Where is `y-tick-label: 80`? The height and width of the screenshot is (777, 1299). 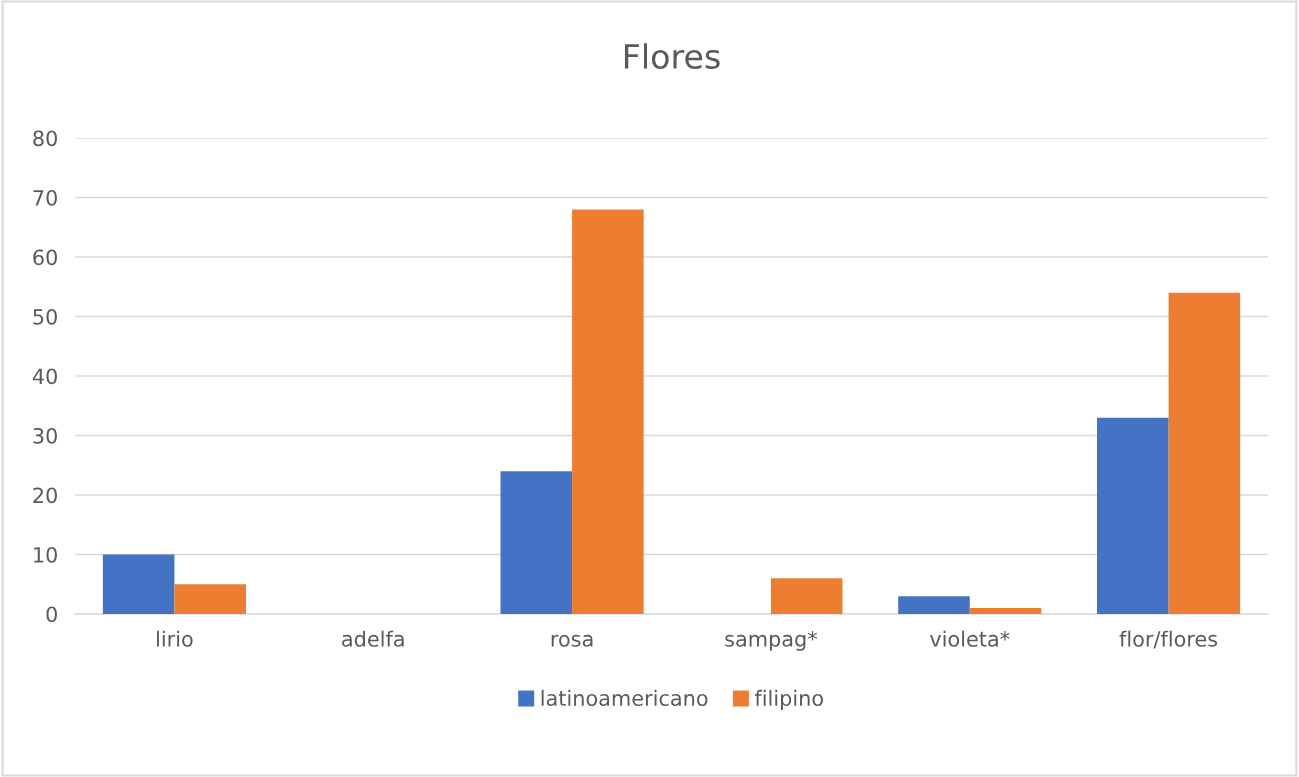
y-tick-label: 80 is located at coordinates (45, 138).